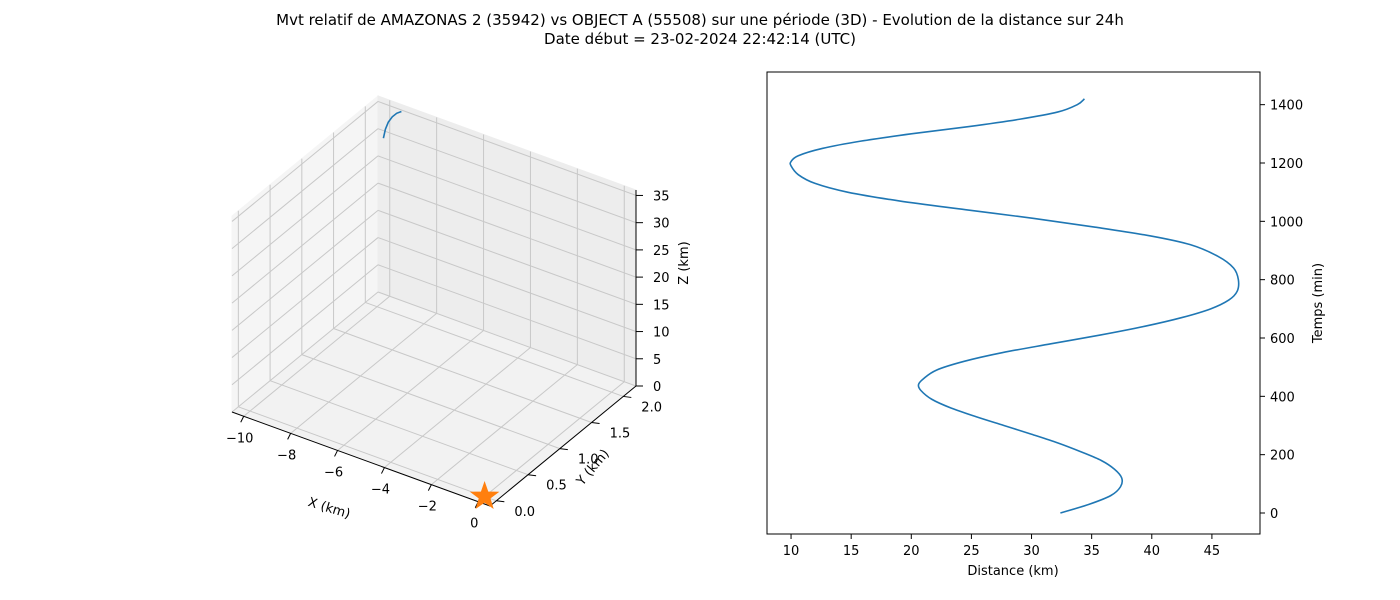 The width and height of the screenshot is (1400, 600). Describe the element at coordinates (1282, 281) in the screenshot. I see `y-tick-label: 800` at that location.